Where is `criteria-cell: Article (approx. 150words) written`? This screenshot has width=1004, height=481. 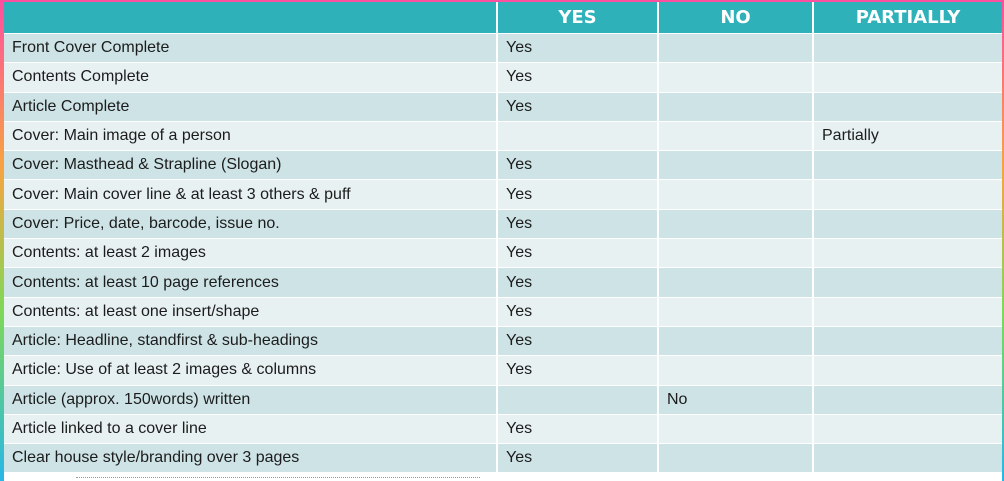 criteria-cell: Article (approx. 150words) written is located at coordinates (251, 399).